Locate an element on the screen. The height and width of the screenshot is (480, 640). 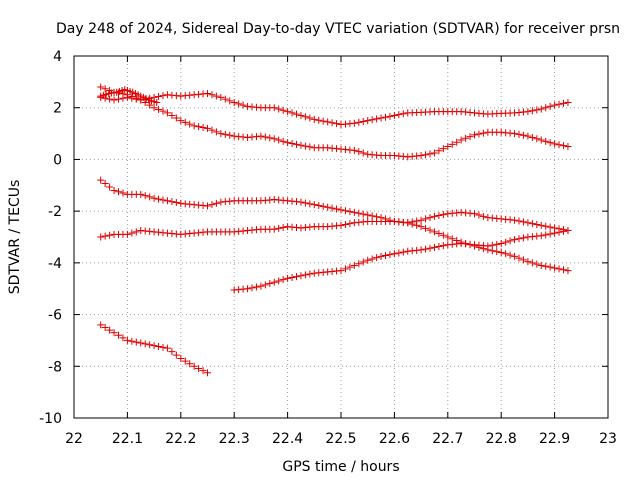
y-tick-label: 4 is located at coordinates (57, 57).